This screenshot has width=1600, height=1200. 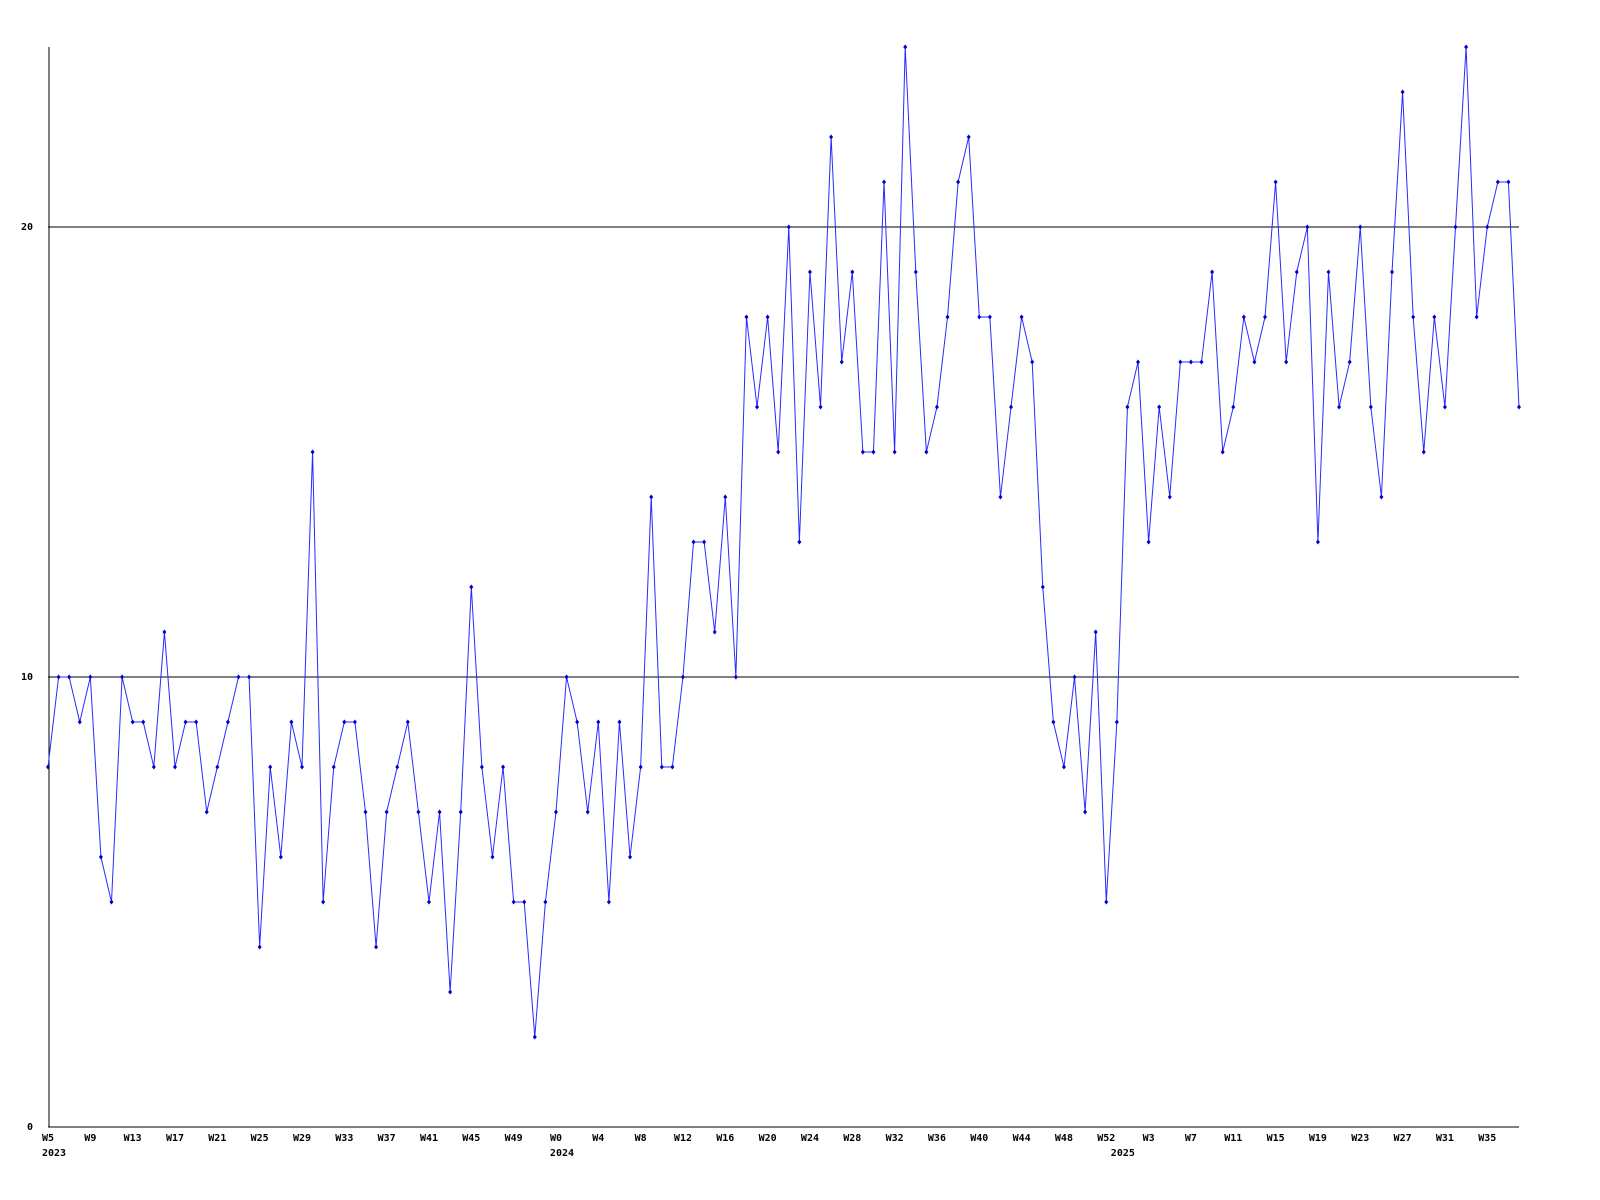 I want to click on x-tick-label: W16, so click(x=725, y=1138).